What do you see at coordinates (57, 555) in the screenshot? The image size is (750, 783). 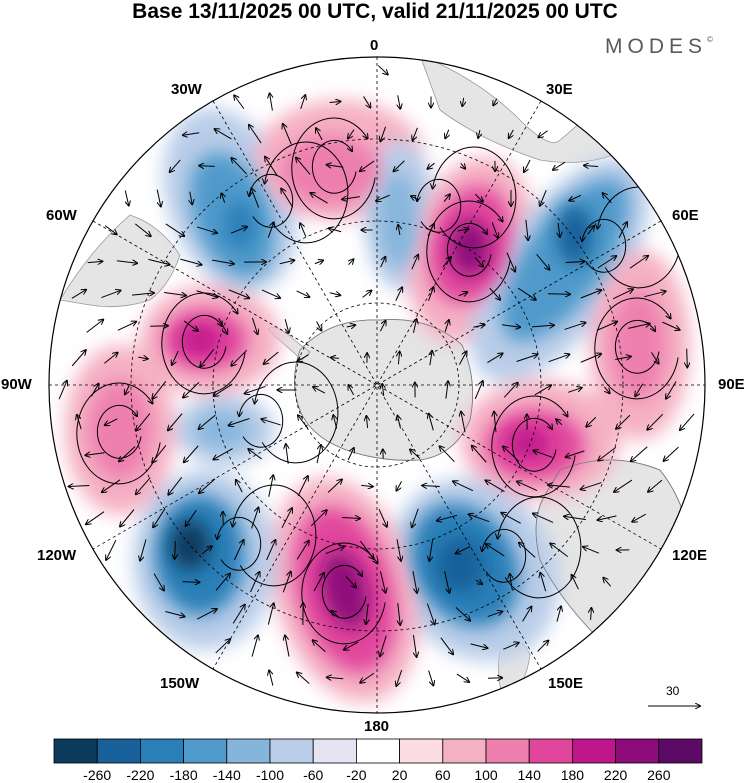 I see `label-120w: 120W` at bounding box center [57, 555].